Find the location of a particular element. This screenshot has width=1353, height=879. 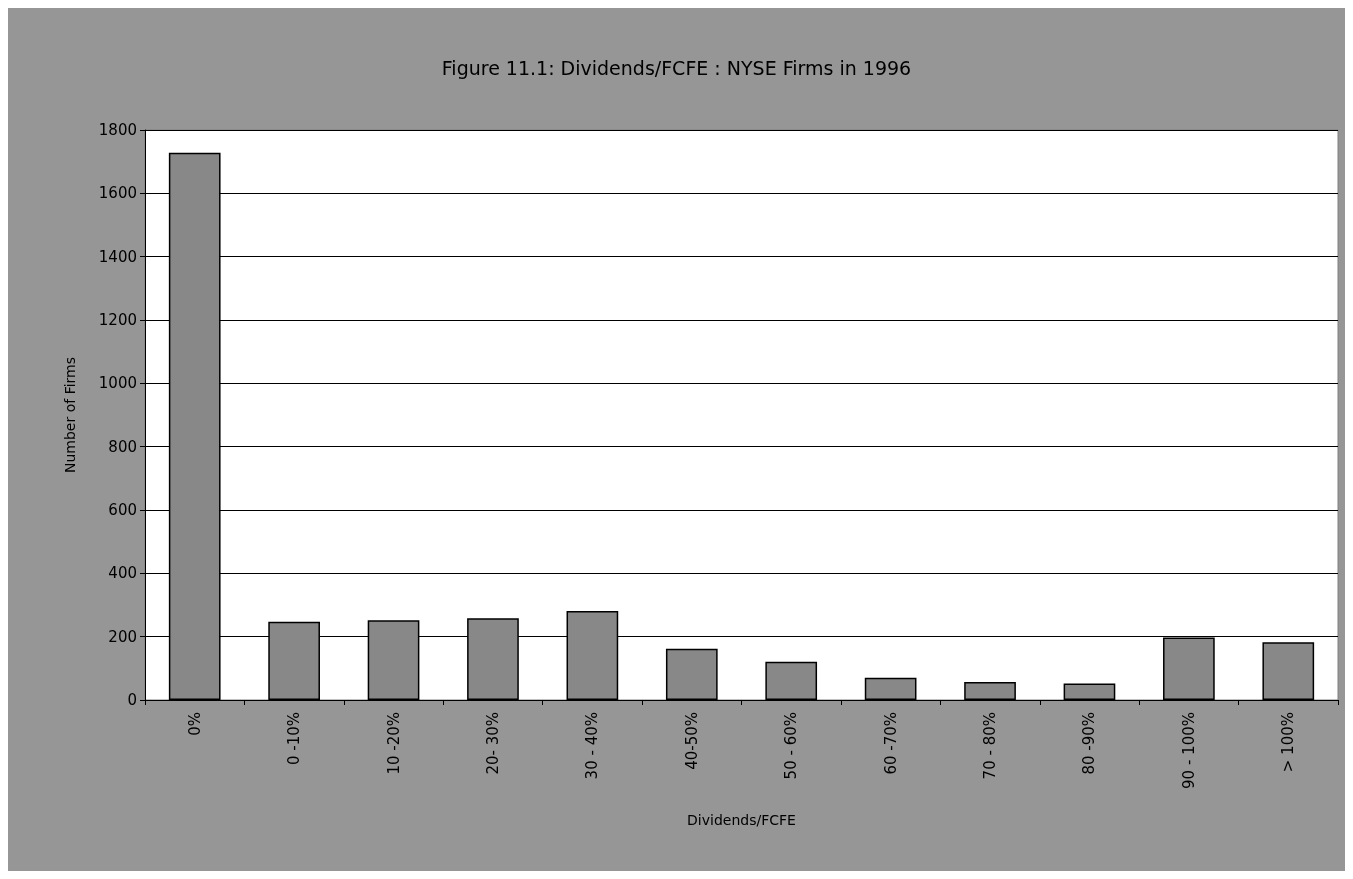

x-tick-label: 50 - 60% is located at coordinates (791, 746).